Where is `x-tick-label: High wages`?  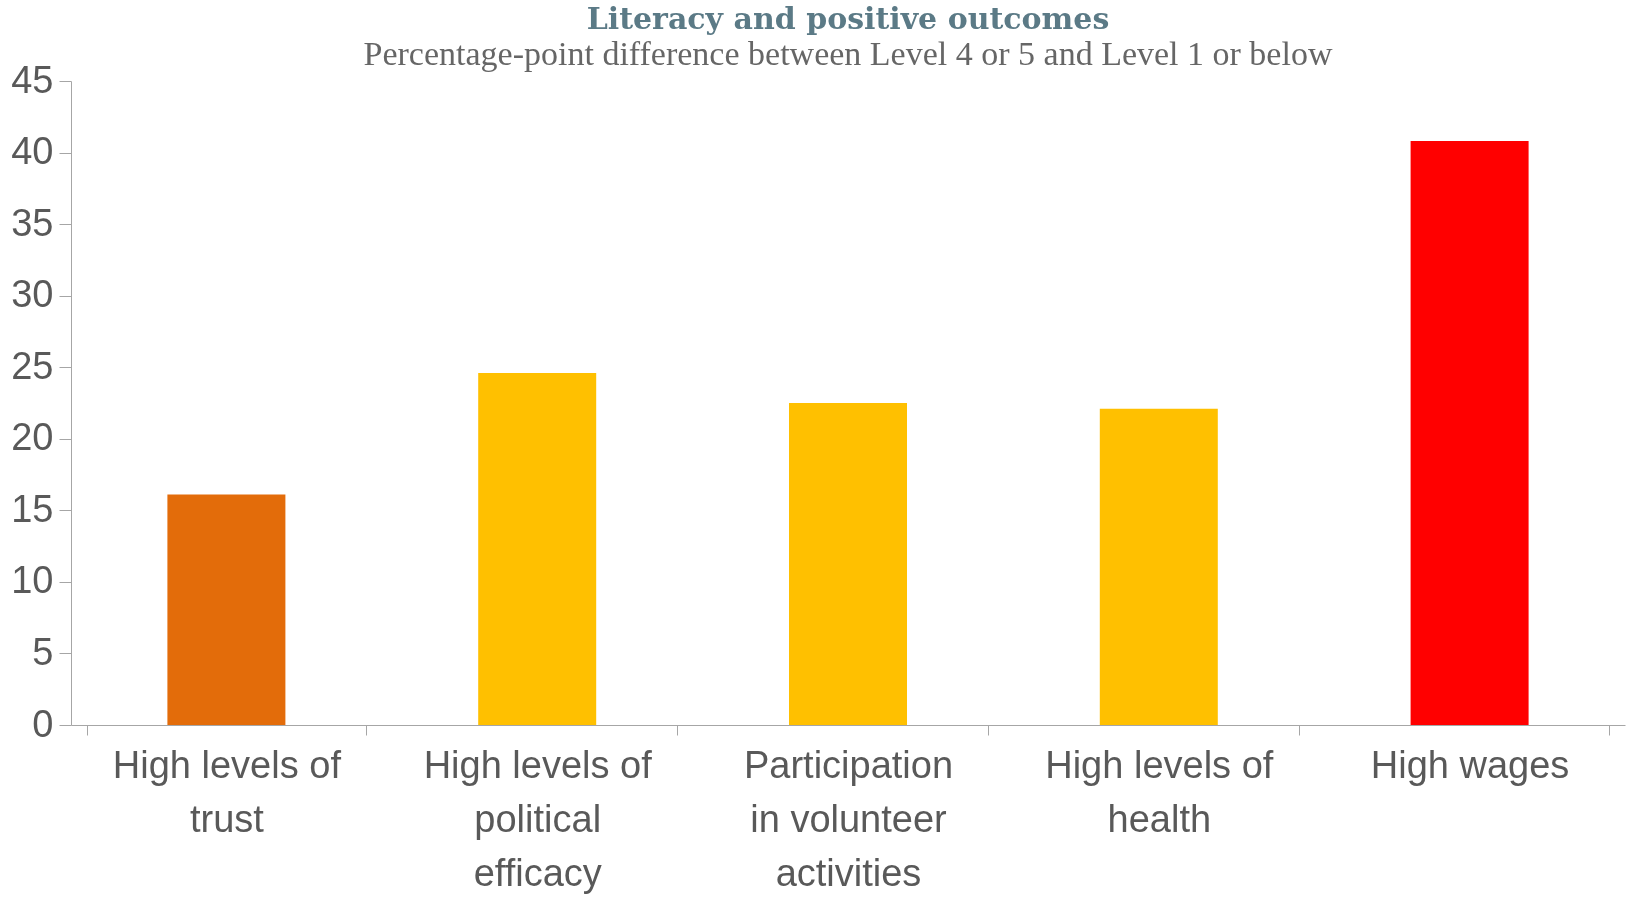
x-tick-label: High wages is located at coordinates (1470, 764).